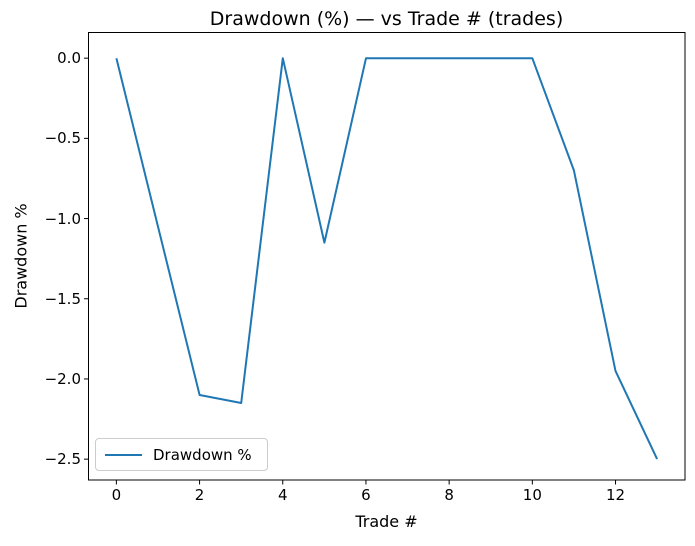 This screenshot has height=546, width=695. I want to click on legend-line-swatch-icon, so click(123, 454).